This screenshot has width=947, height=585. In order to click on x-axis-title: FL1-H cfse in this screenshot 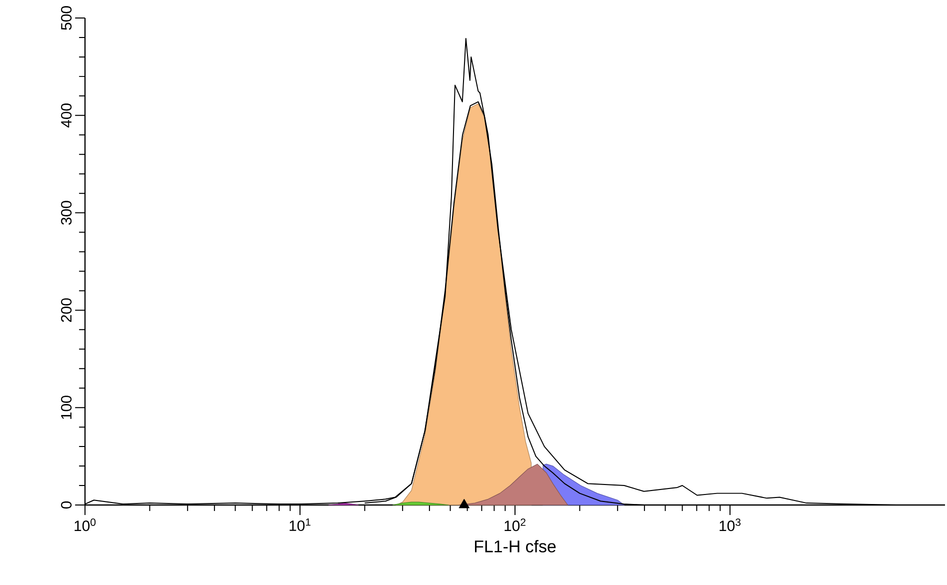, I will do `click(515, 546)`.